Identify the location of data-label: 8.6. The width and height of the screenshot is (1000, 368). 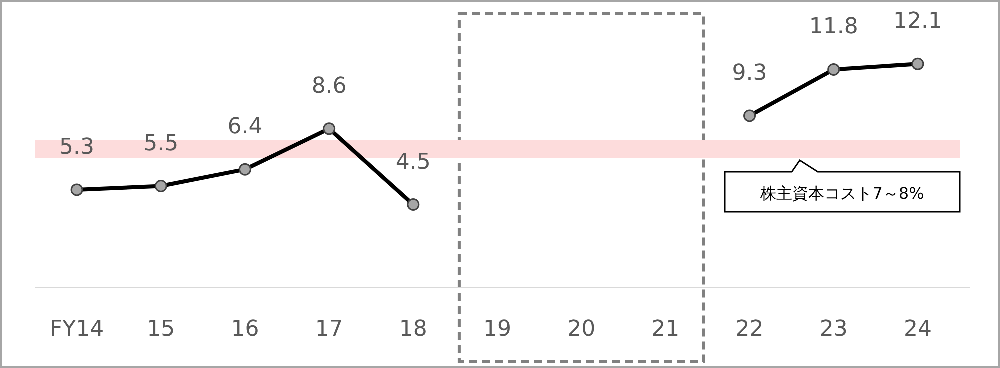
(329, 86).